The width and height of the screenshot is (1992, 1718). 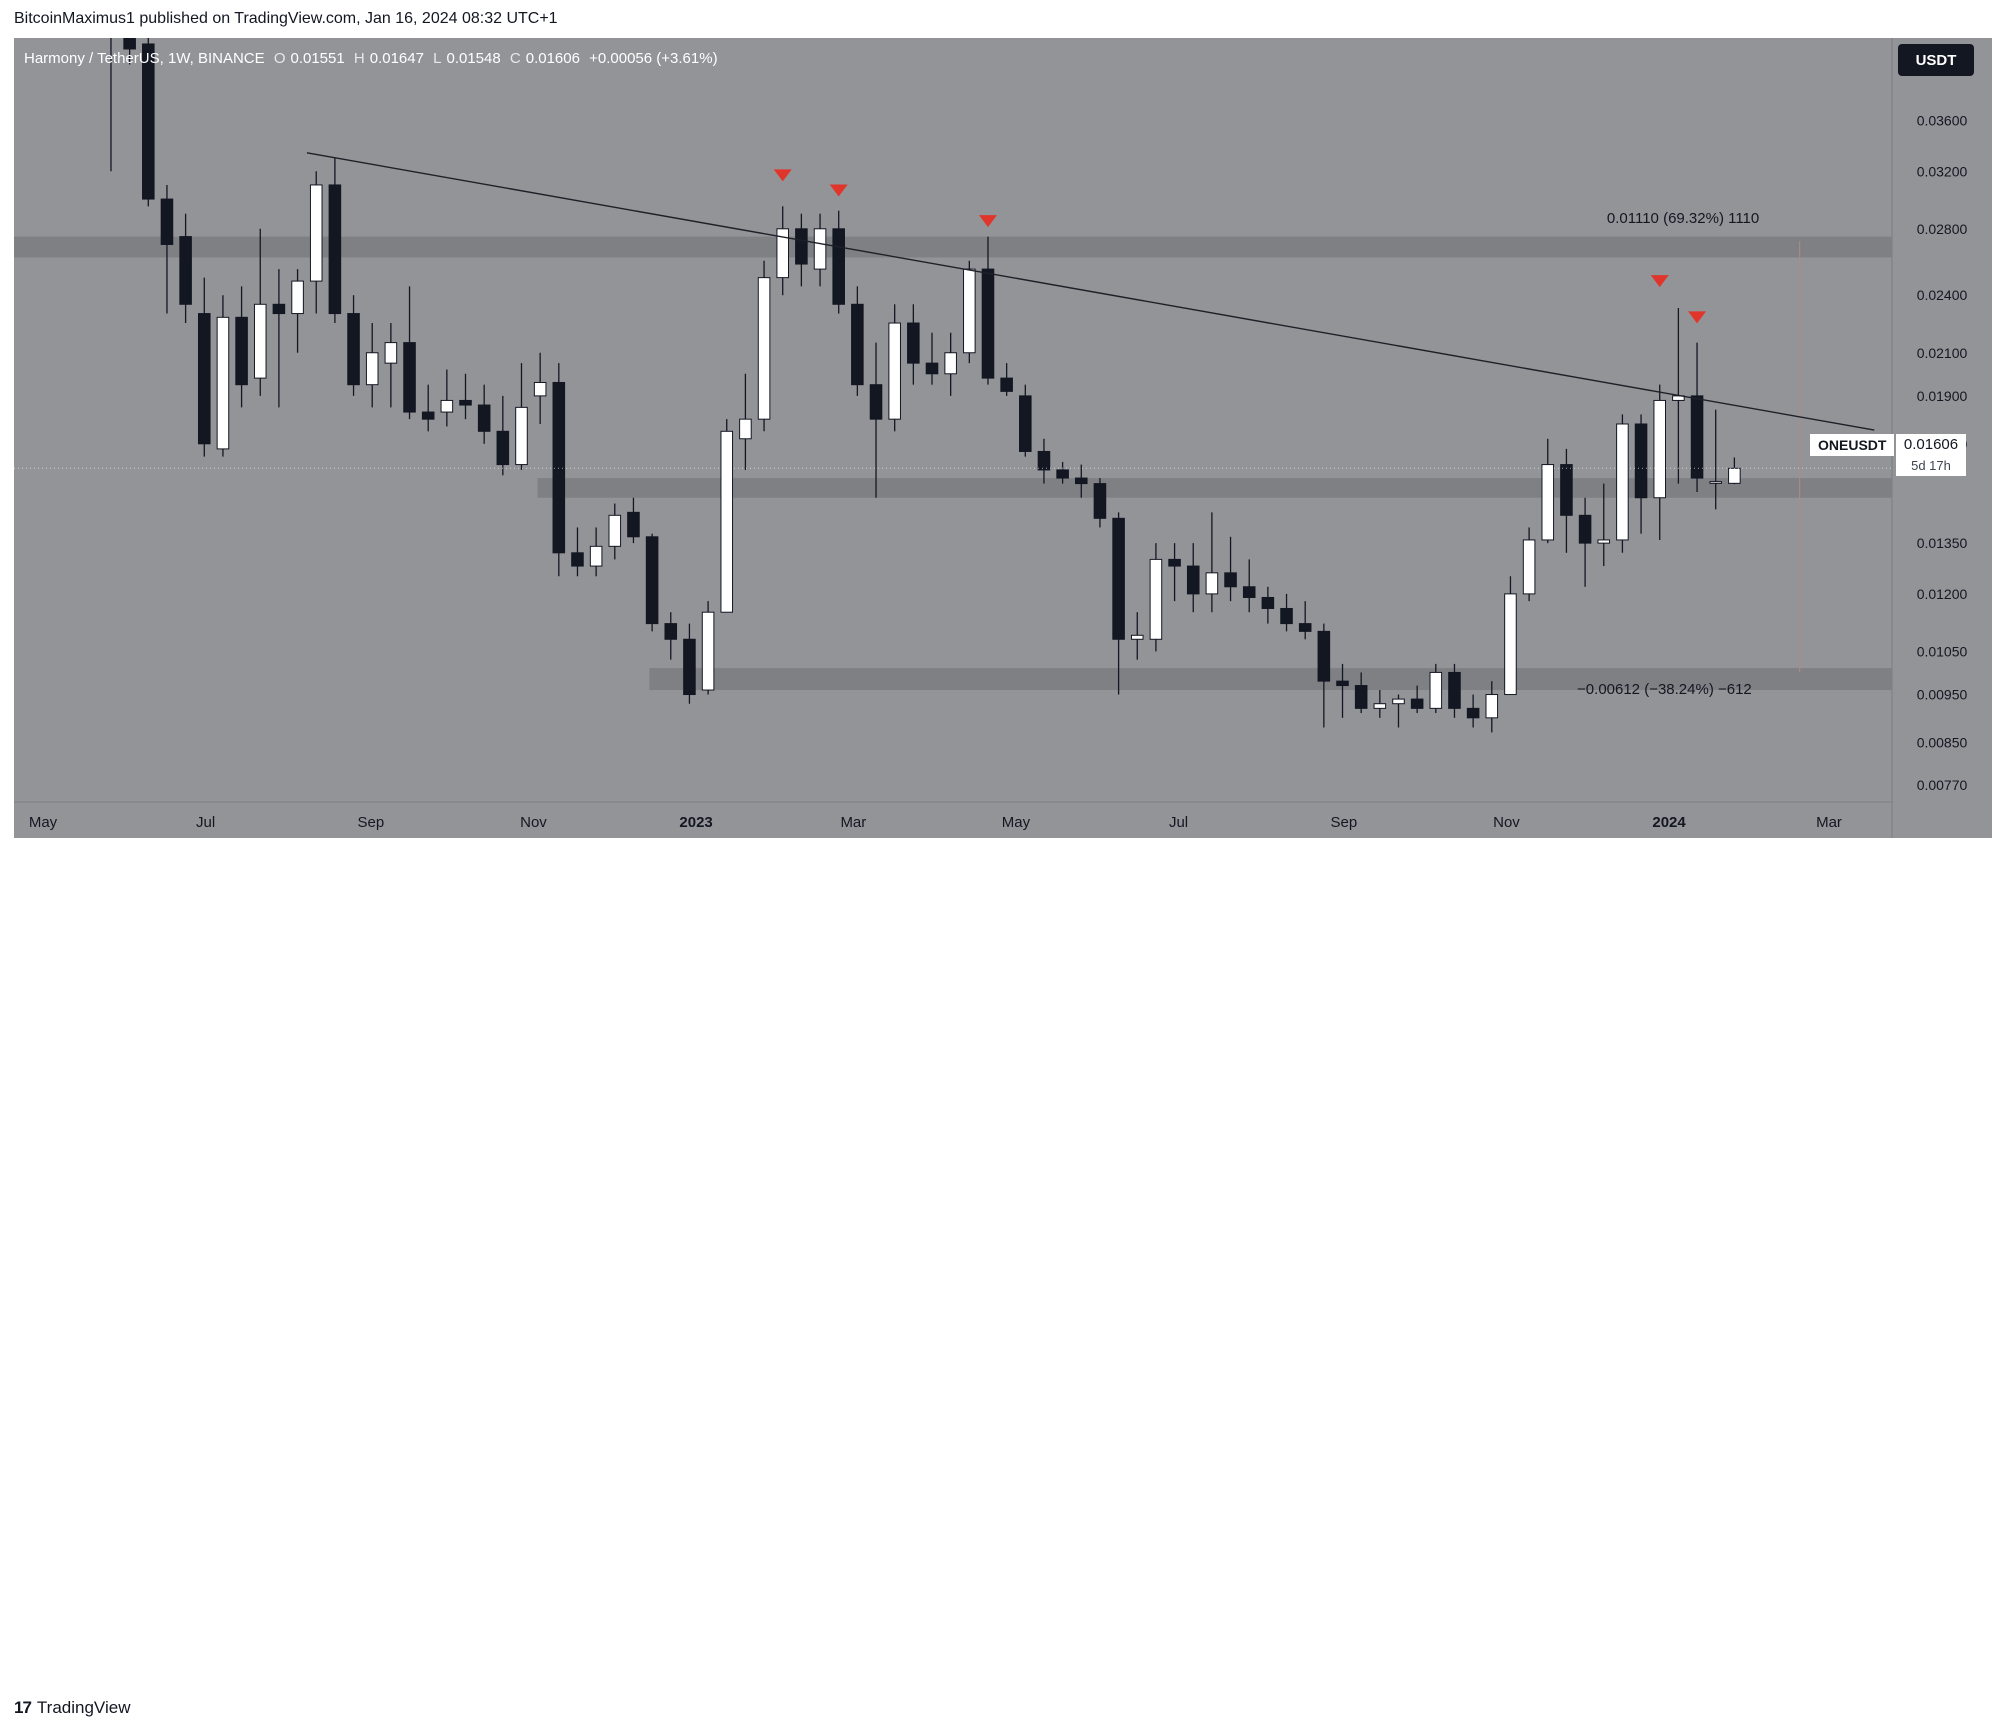 I want to click on price-tick-label: 0.00950, so click(x=1942, y=695).